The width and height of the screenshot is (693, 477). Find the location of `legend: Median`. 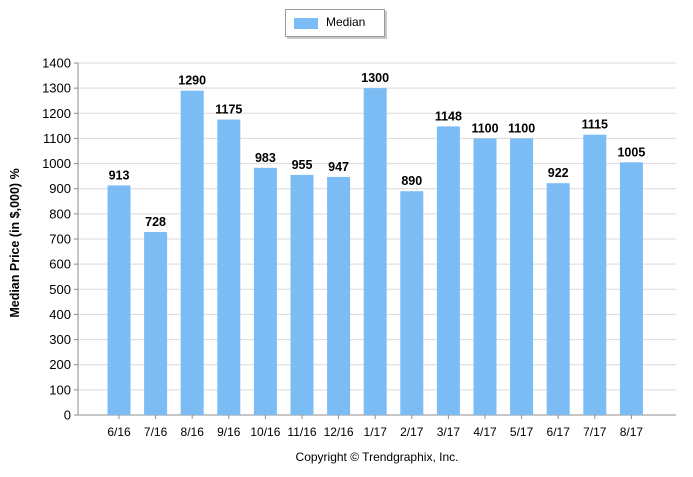

legend: Median is located at coordinates (335, 23).